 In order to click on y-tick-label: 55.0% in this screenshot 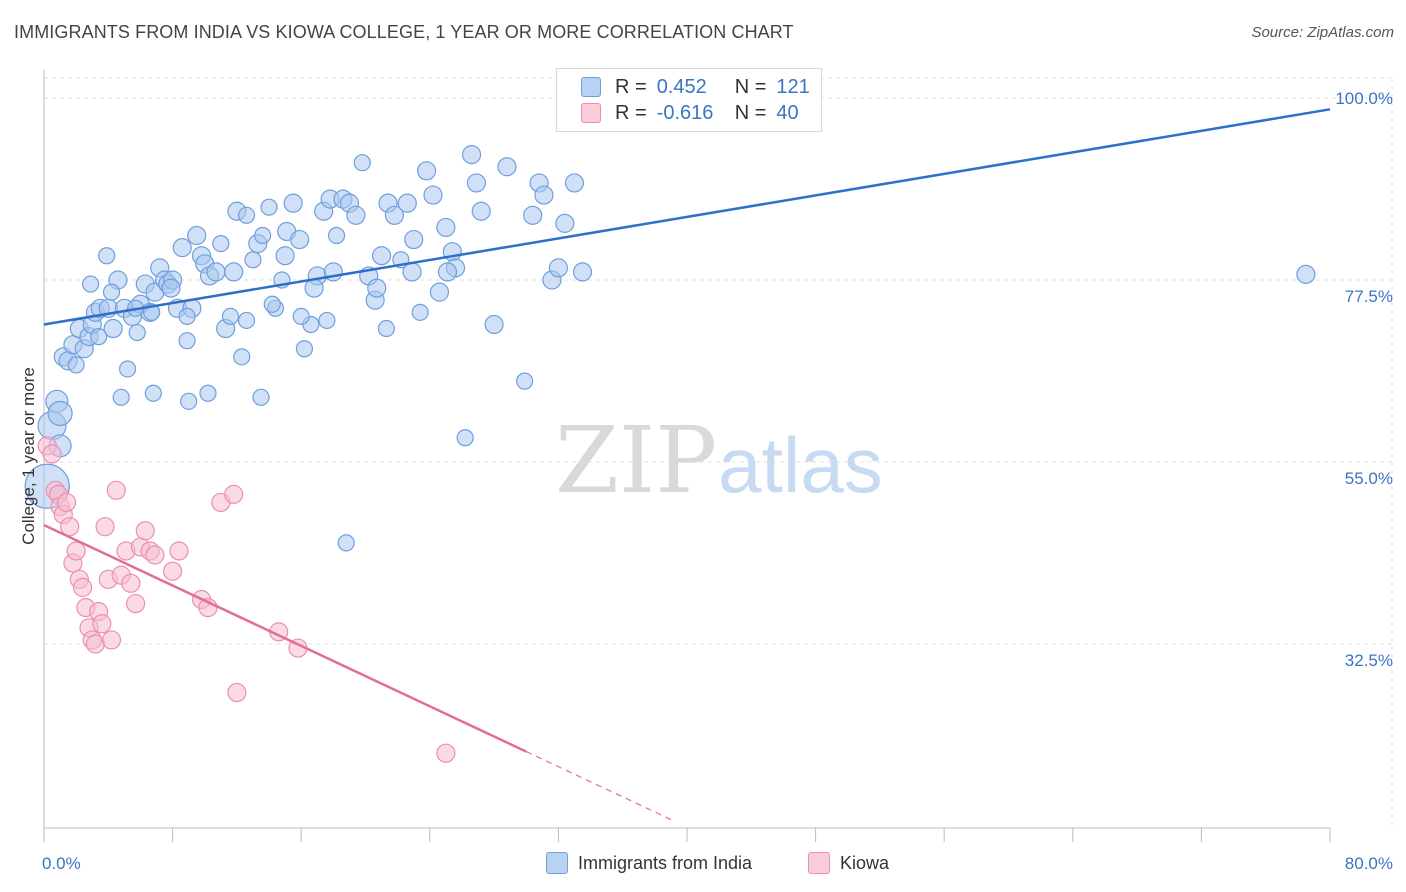, I will do `click(1369, 478)`.